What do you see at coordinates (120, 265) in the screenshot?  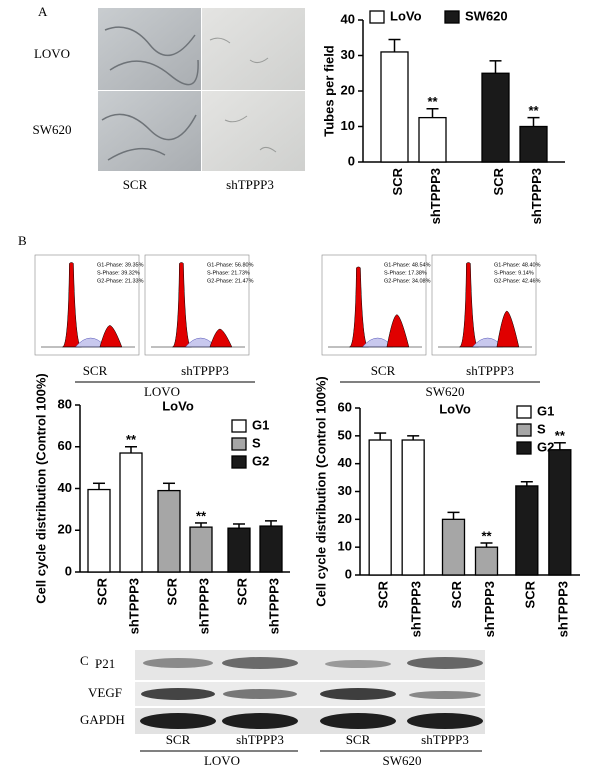 I see `phase-text: G1-Phase: 39.35%` at bounding box center [120, 265].